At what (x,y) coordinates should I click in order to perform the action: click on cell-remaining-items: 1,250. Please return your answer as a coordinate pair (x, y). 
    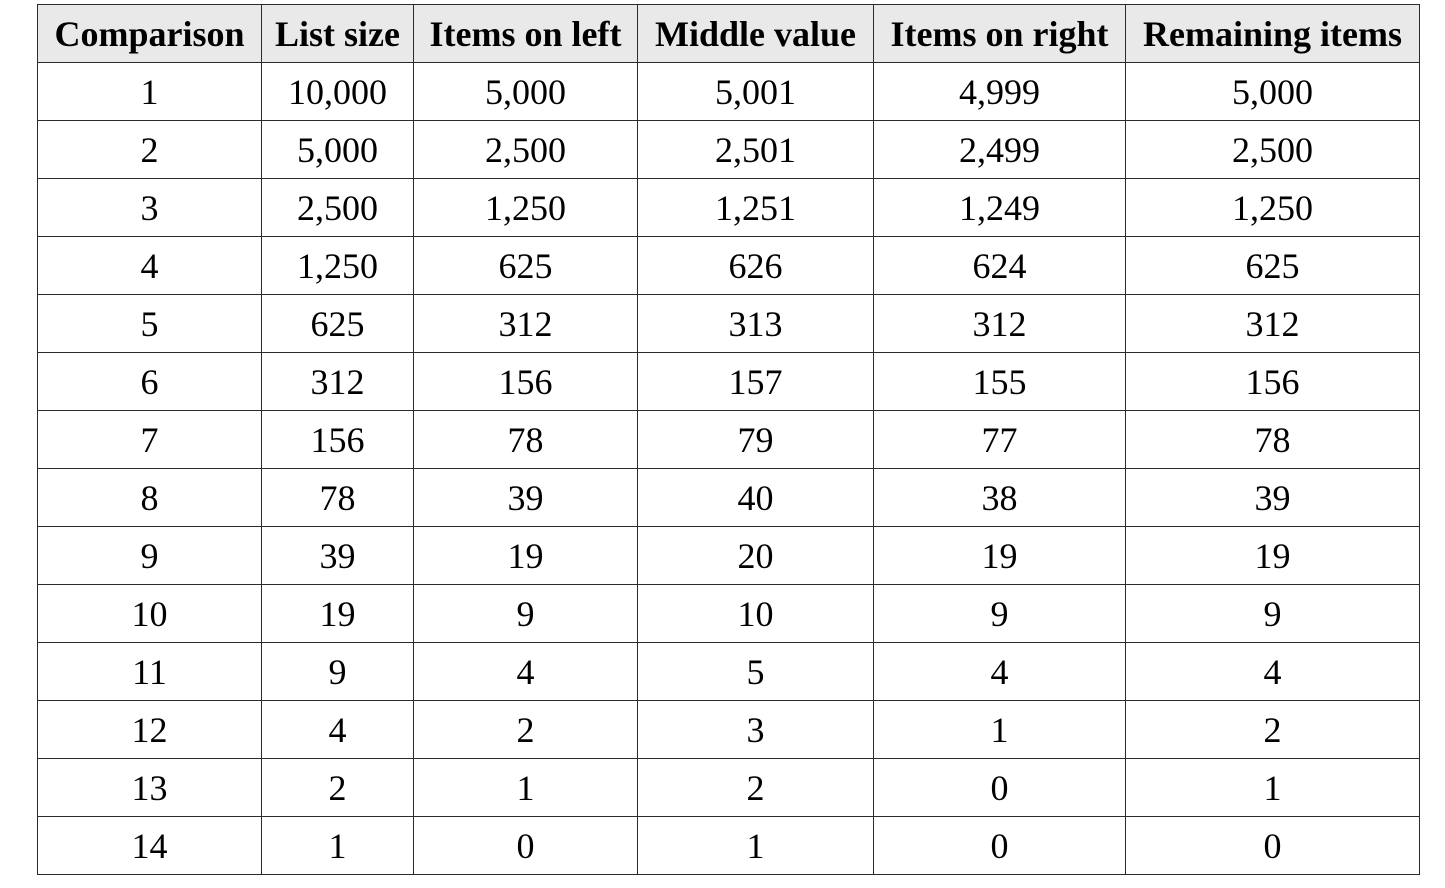
    Looking at the image, I should click on (1272, 207).